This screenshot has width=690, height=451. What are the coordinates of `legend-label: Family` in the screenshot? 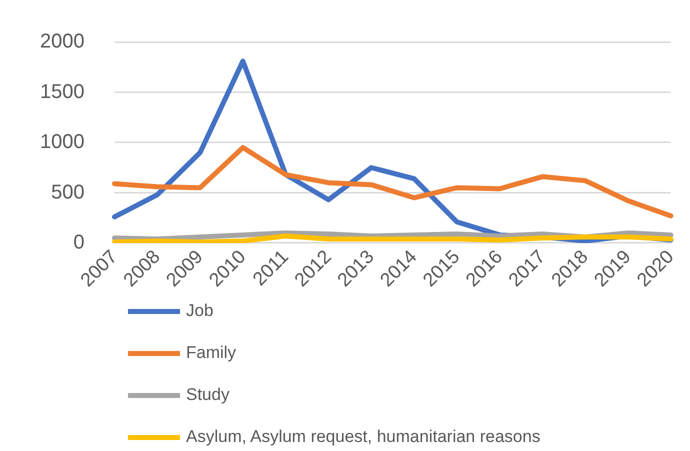 It's located at (211, 353).